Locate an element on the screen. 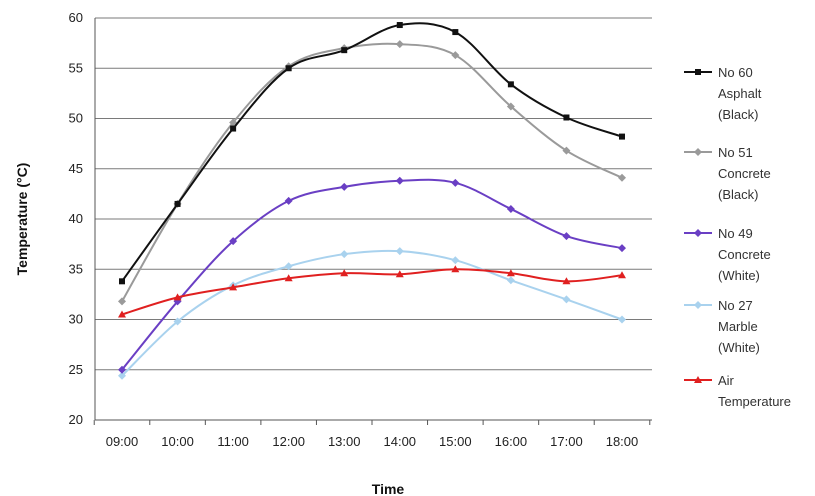 Image resolution: width=815 pixels, height=496 pixels. legend-label: No 49 is located at coordinates (735, 233).